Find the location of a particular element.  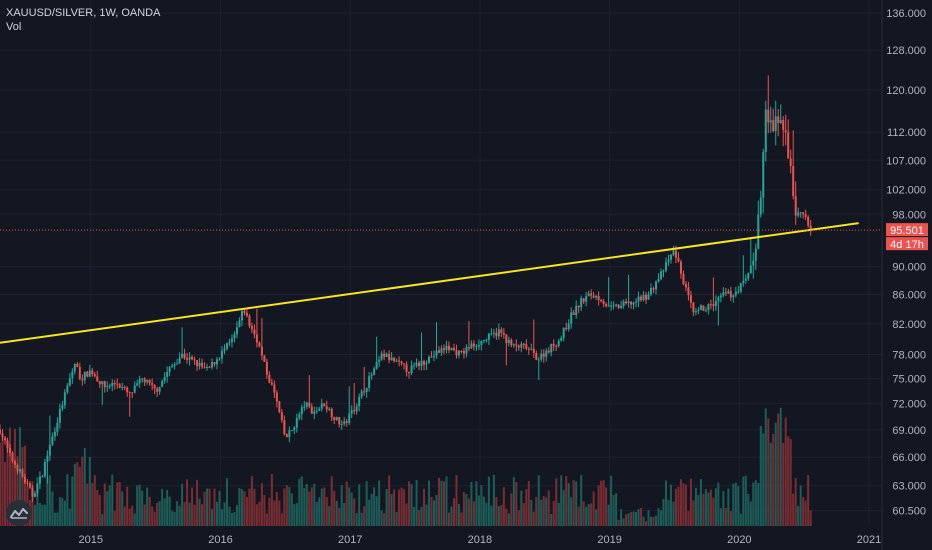

time-axis: 2015 2016 2017 2018 2019 2020 2021 is located at coordinates (480, 540).